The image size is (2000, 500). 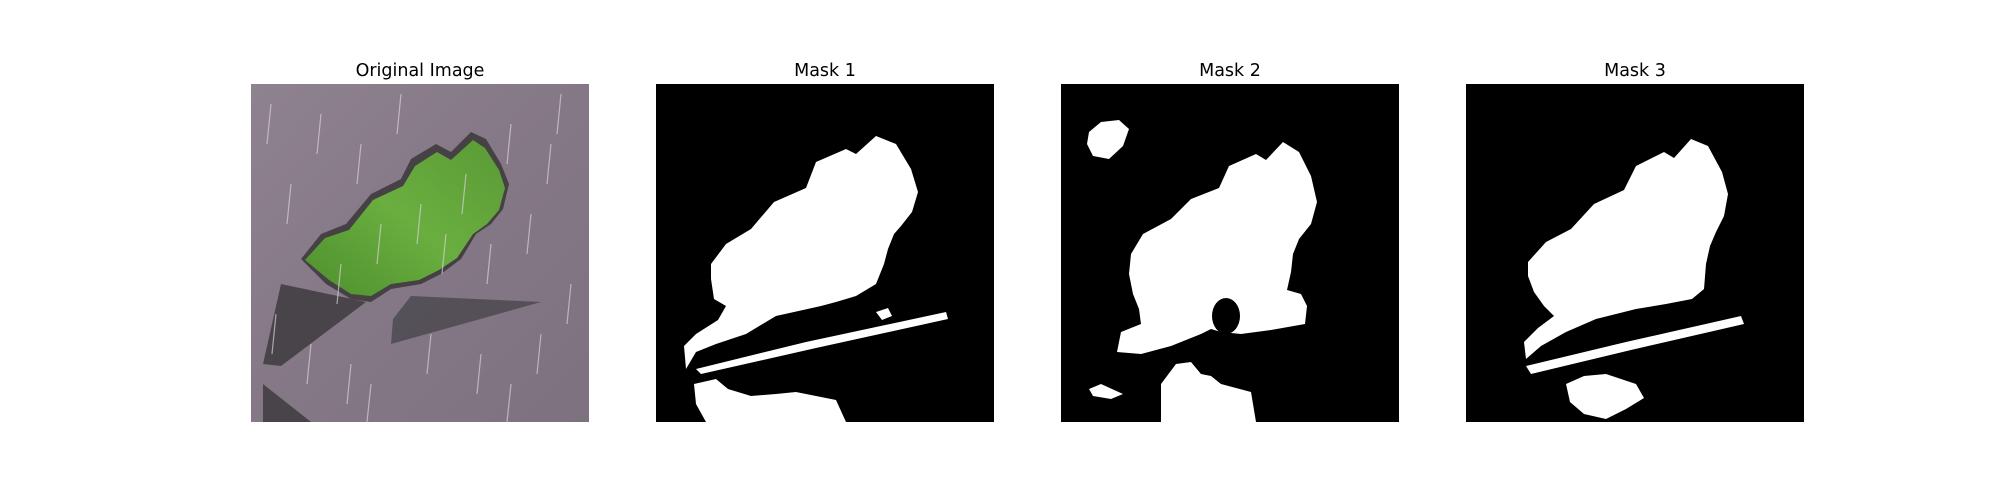 What do you see at coordinates (1108, 139) in the screenshot?
I see `mask-top-left-blob` at bounding box center [1108, 139].